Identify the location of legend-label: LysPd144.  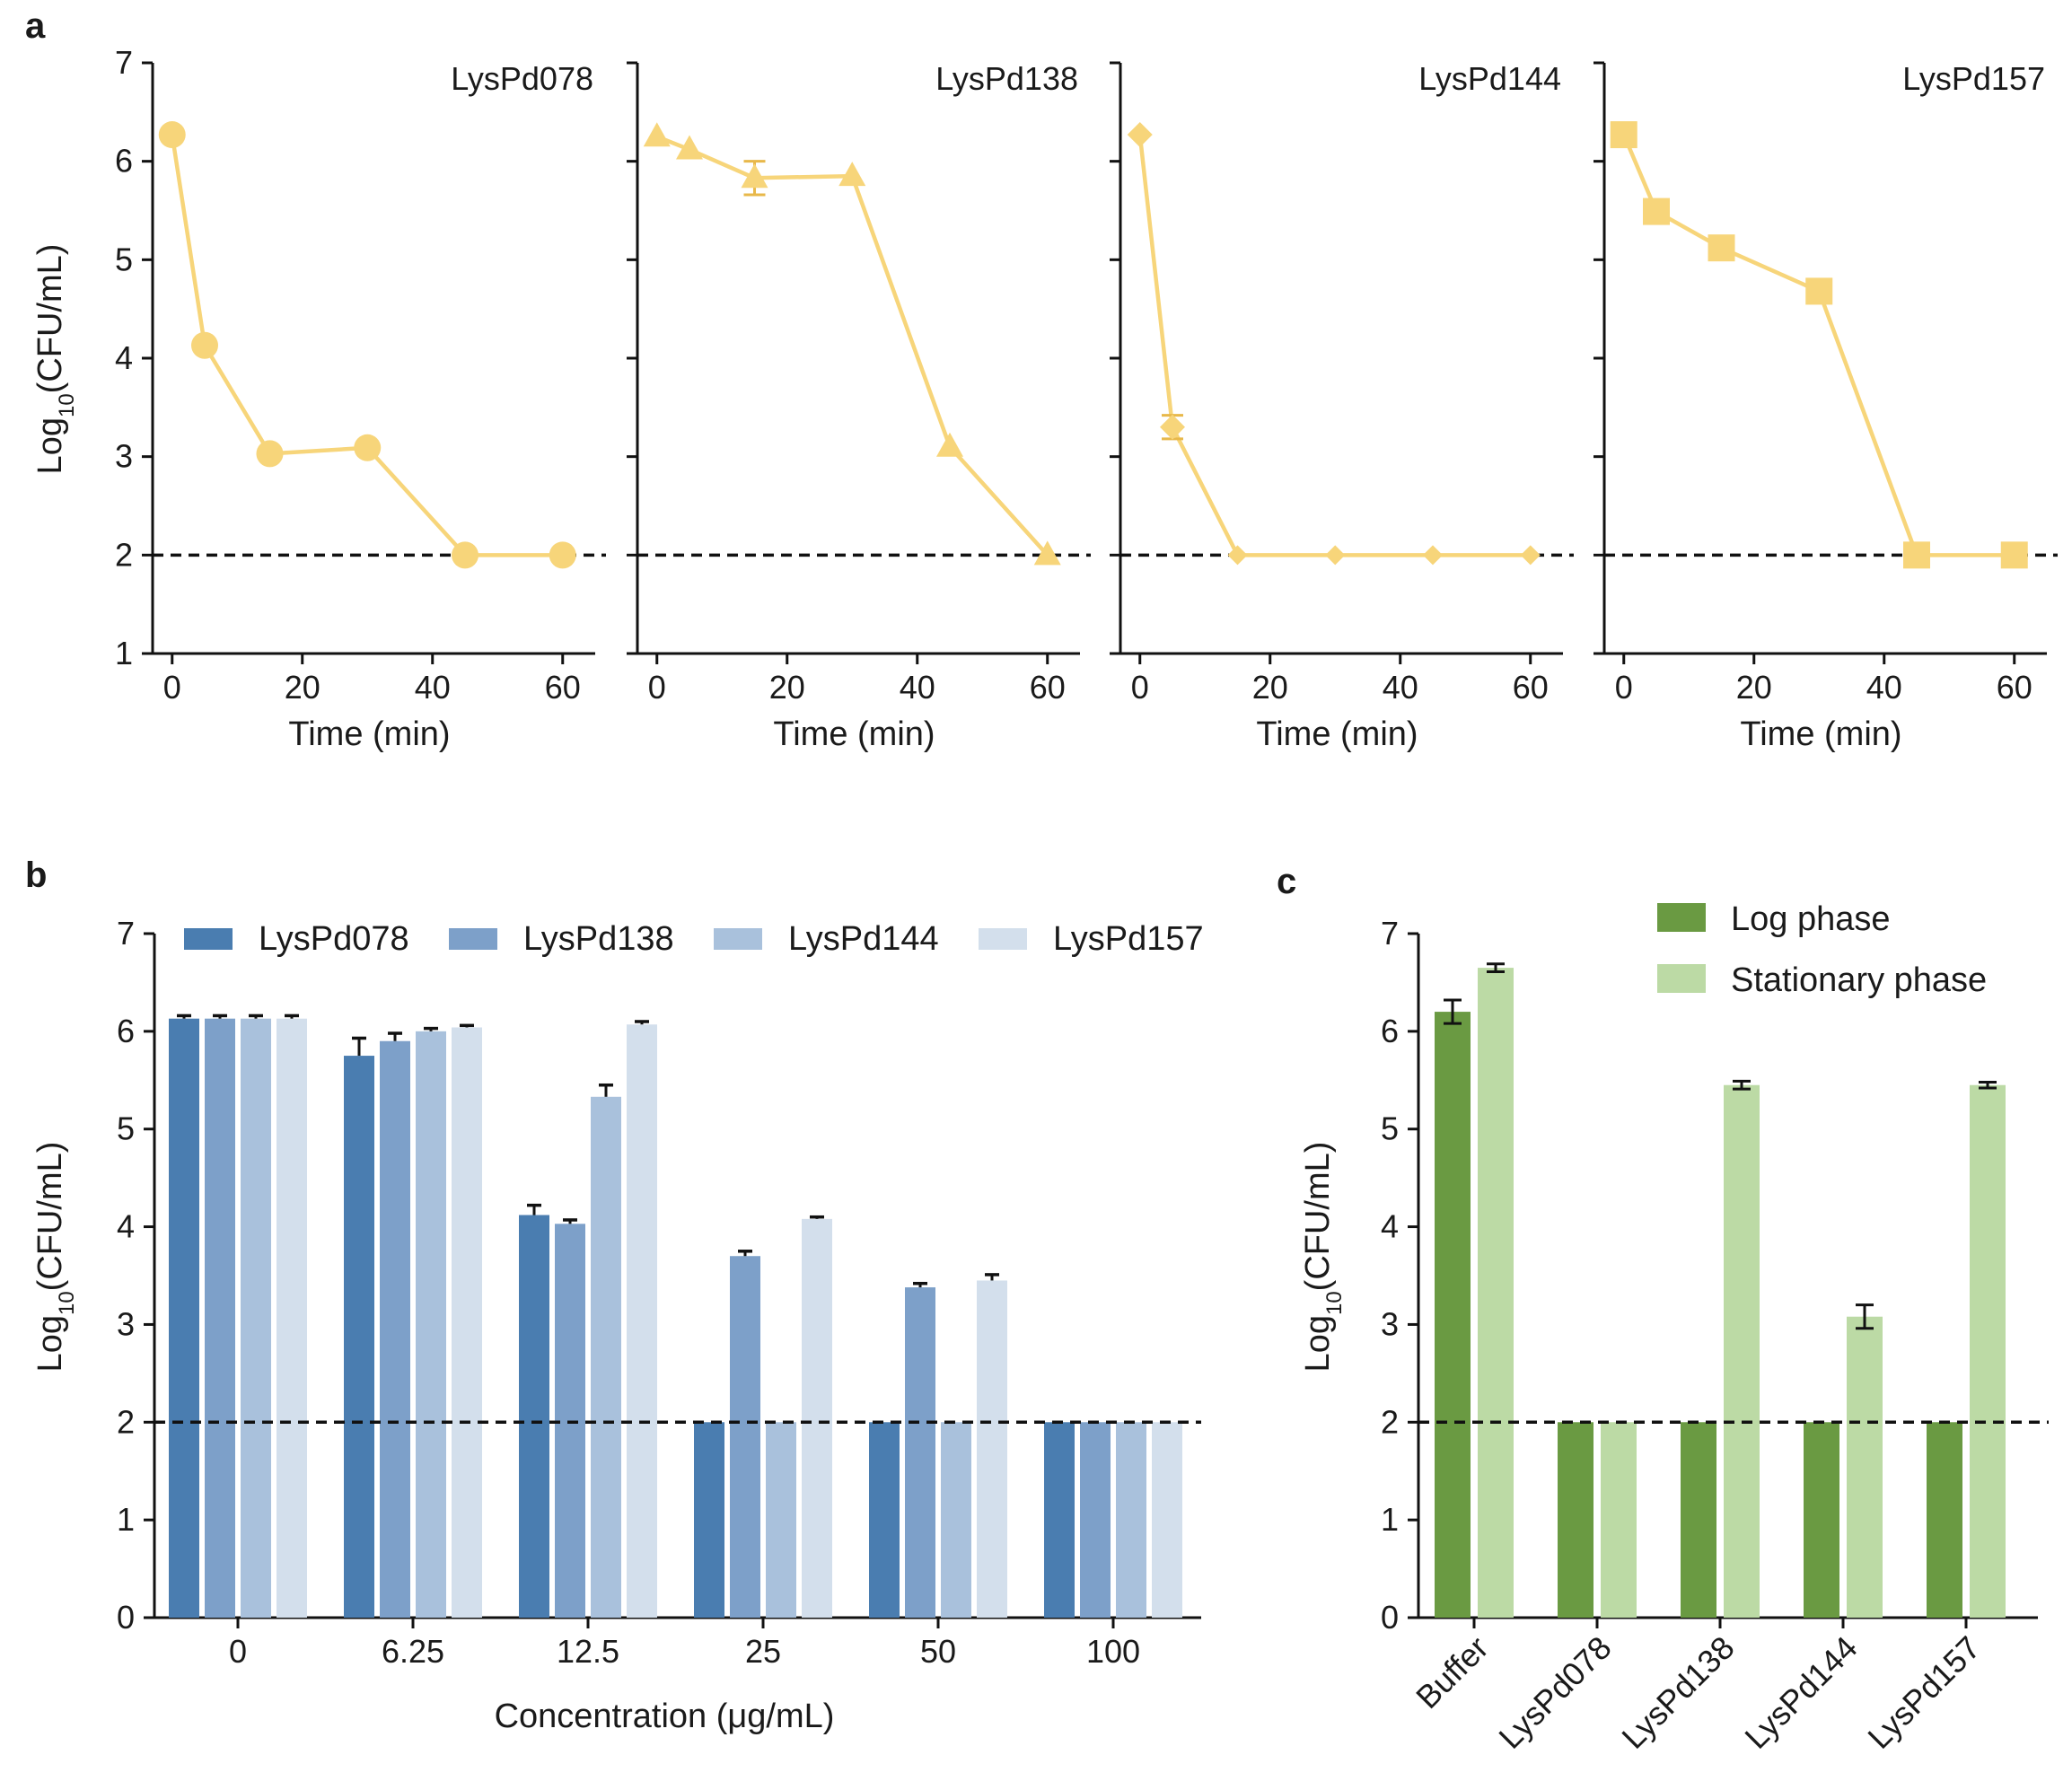
(864, 939).